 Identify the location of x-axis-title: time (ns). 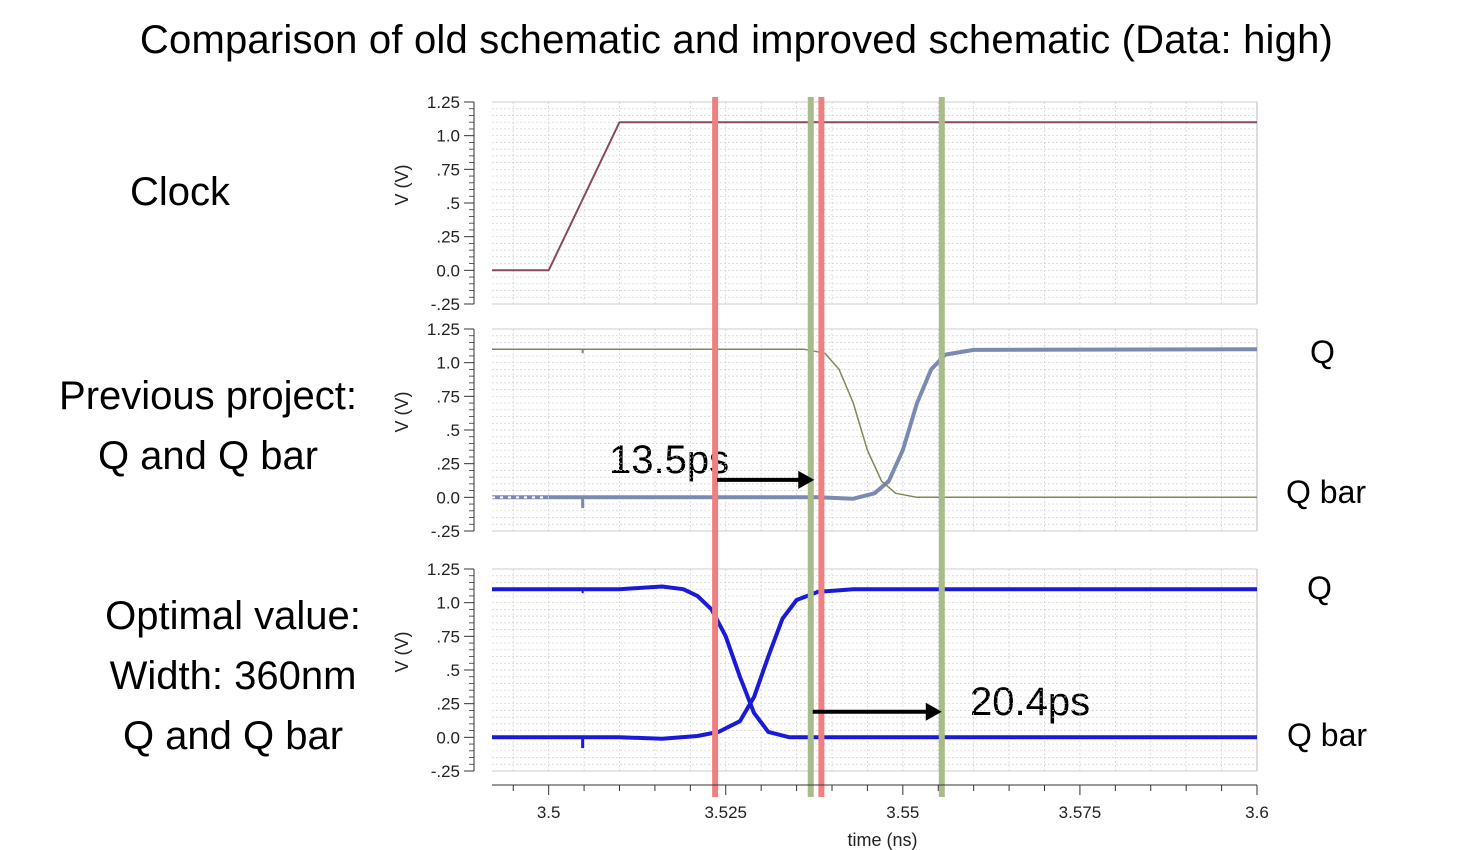
(882, 840).